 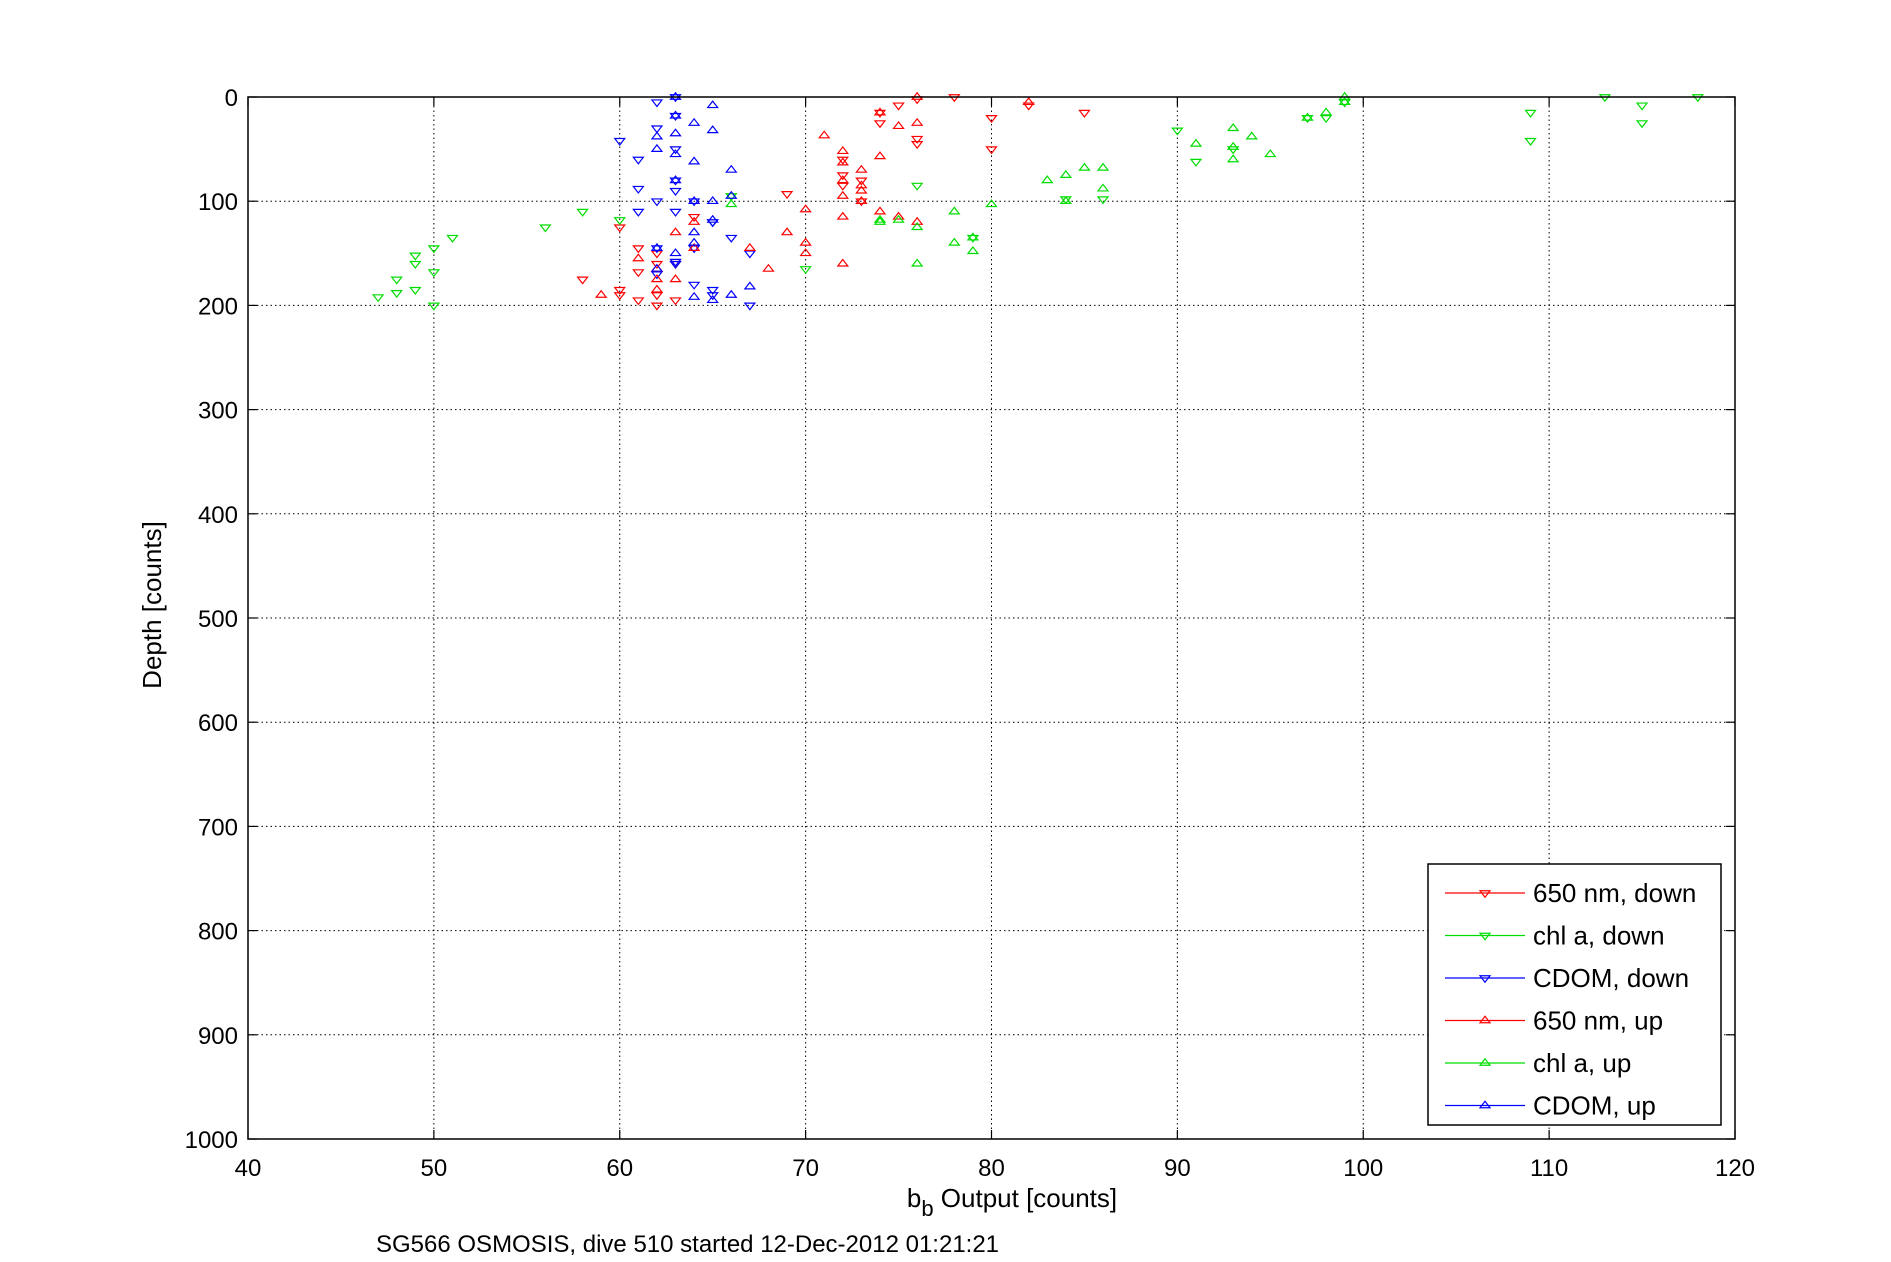 I want to click on x-axis-label-base: b, so click(x=914, y=1198).